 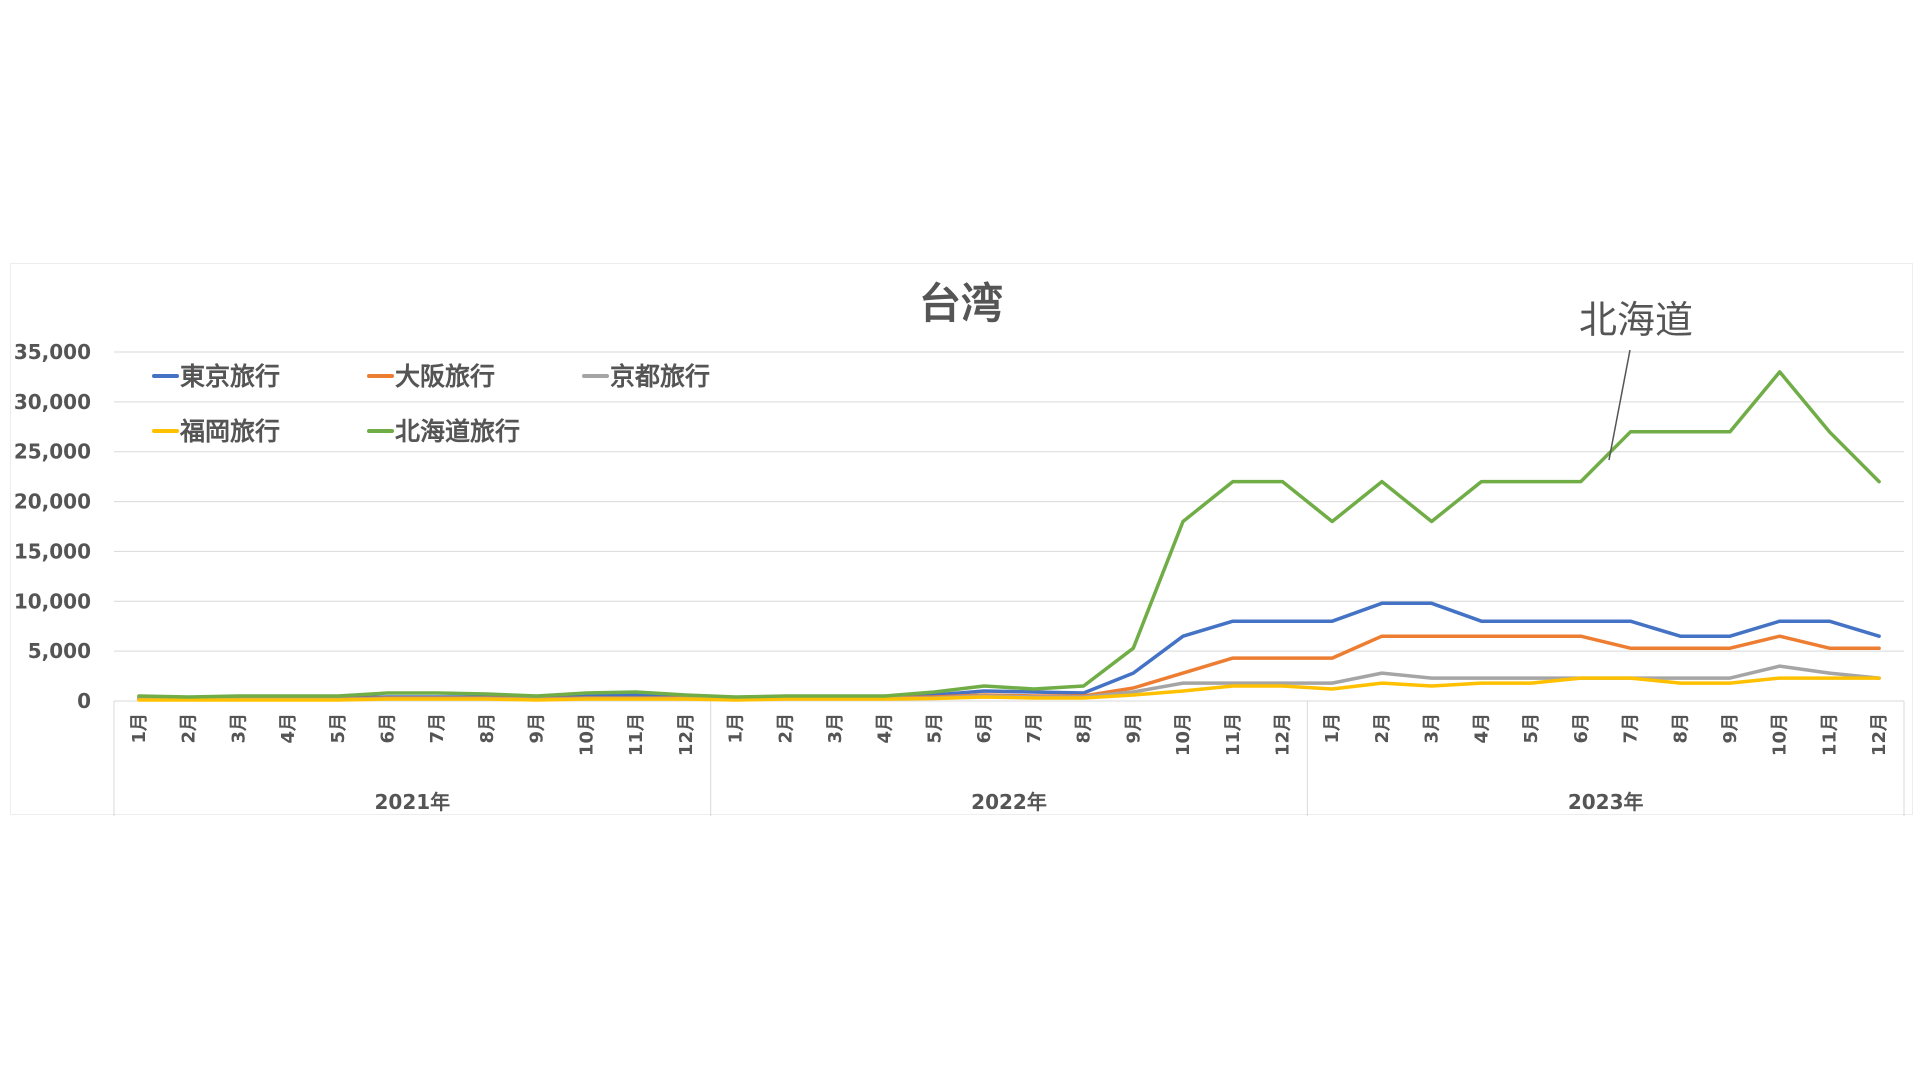 What do you see at coordinates (52, 502) in the screenshot?
I see `y-tick-label: 20,000` at bounding box center [52, 502].